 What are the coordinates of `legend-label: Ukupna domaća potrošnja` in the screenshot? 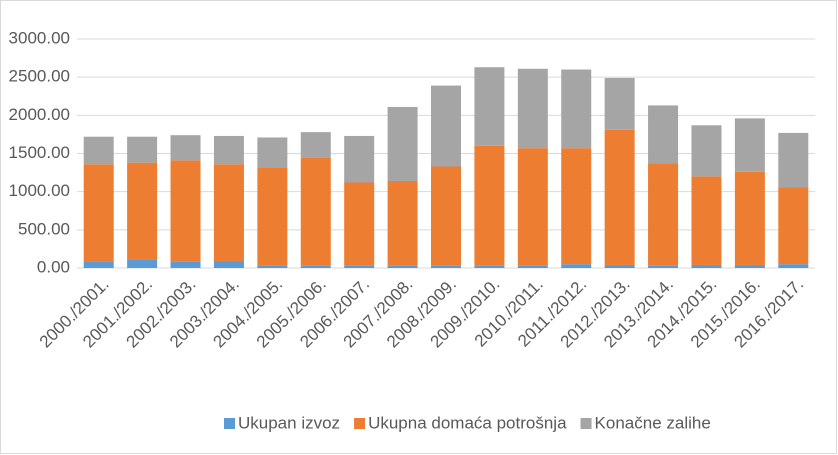 It's located at (467, 422).